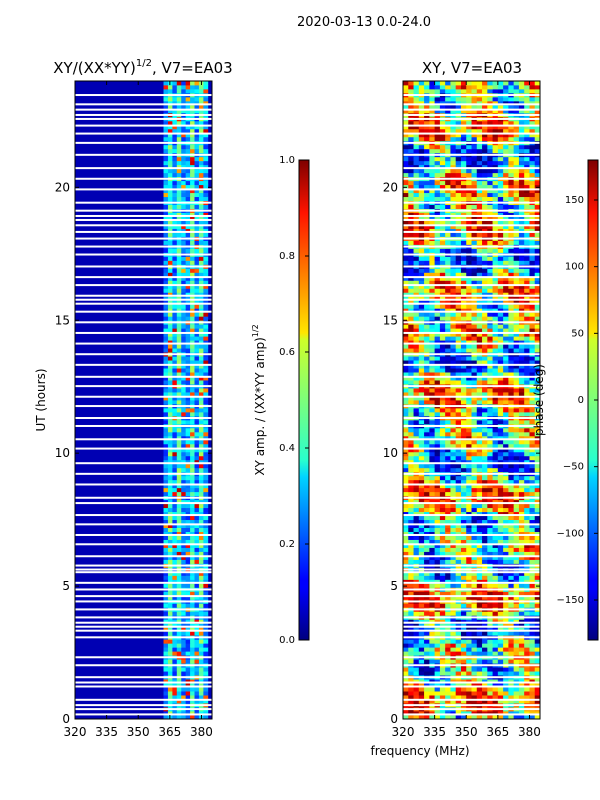 Image resolution: width=600 pixels, height=800 pixels. Describe the element at coordinates (94, 68) in the screenshot. I see `left-title-main: XY/(XX*YY)` at that location.